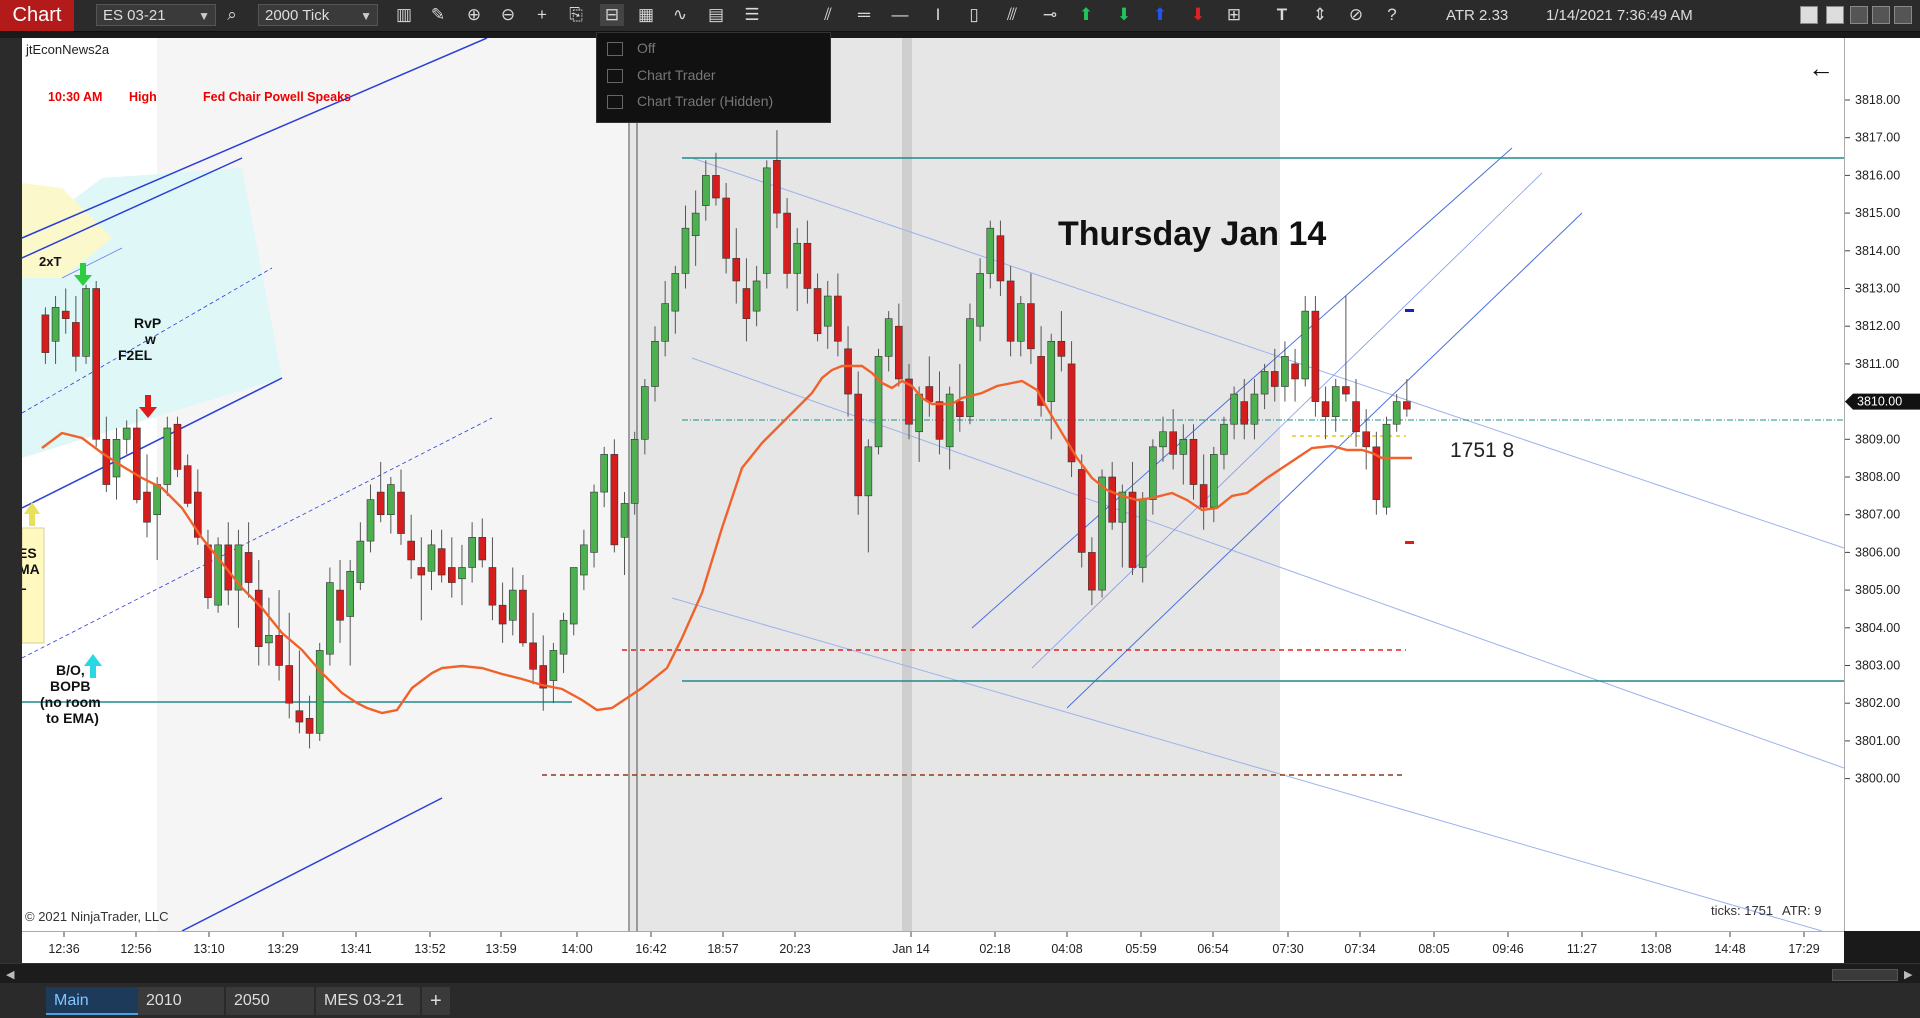  I want to click on ema-label-box, so click(33, 585).